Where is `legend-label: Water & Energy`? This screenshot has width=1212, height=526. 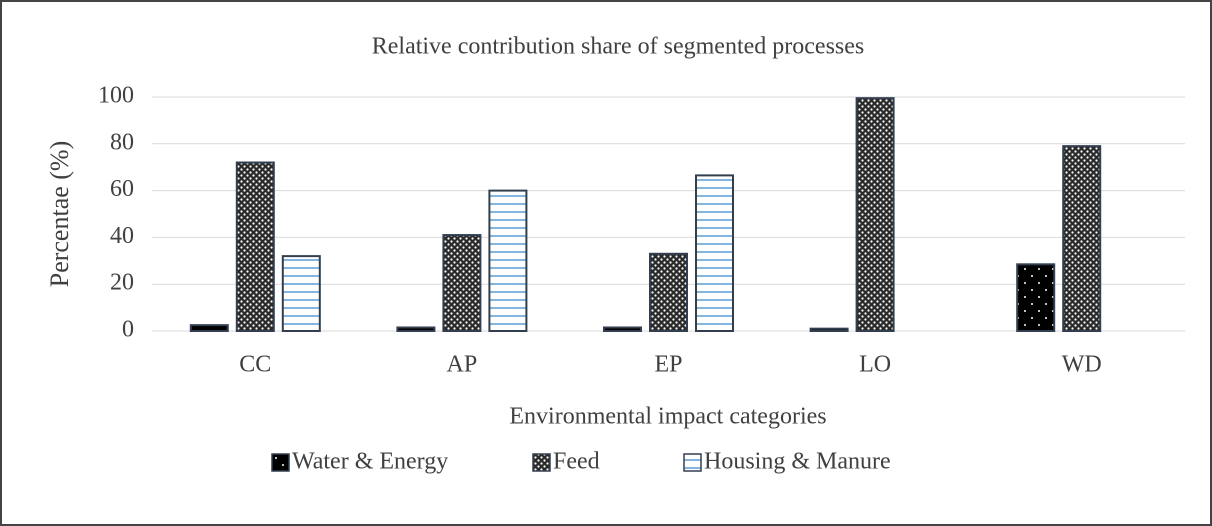
legend-label: Water & Energy is located at coordinates (370, 462).